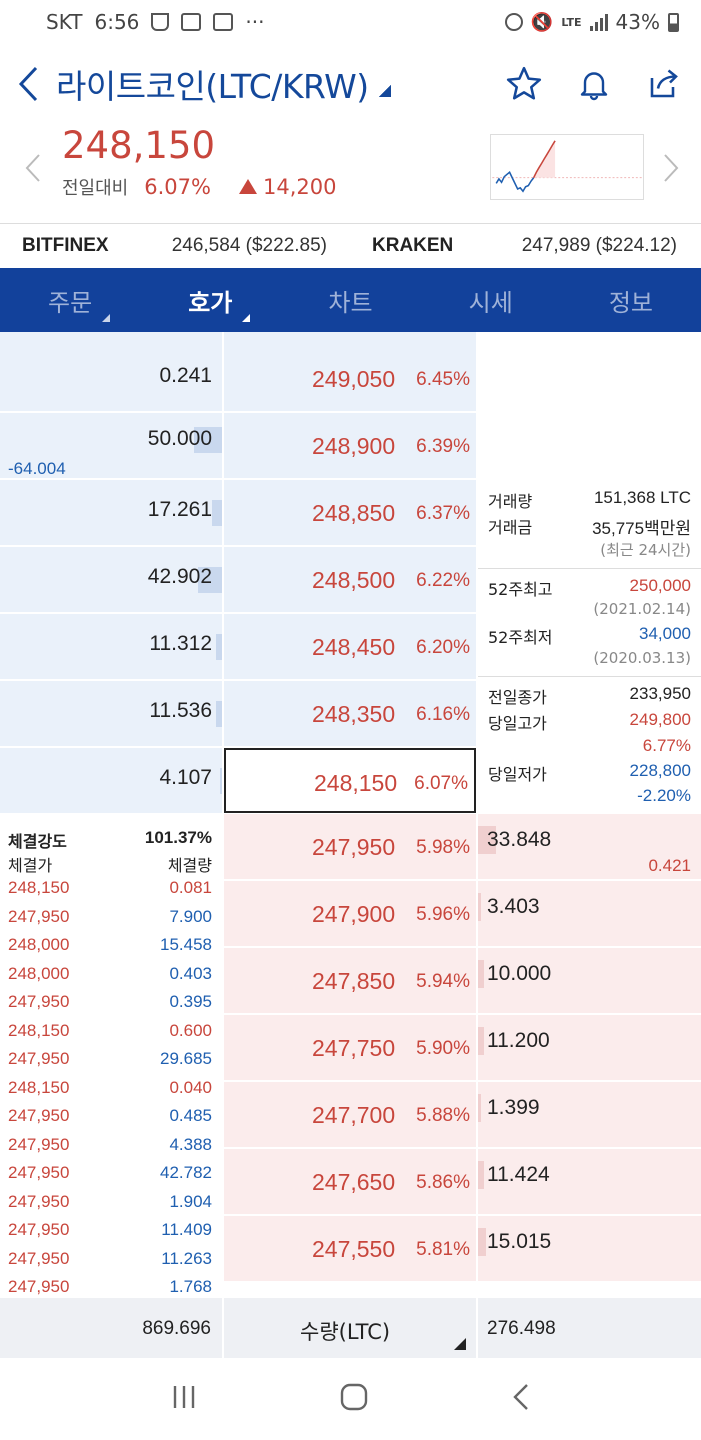  I want to click on page-title: 라이트코인(LTC/KRW), so click(212, 86).